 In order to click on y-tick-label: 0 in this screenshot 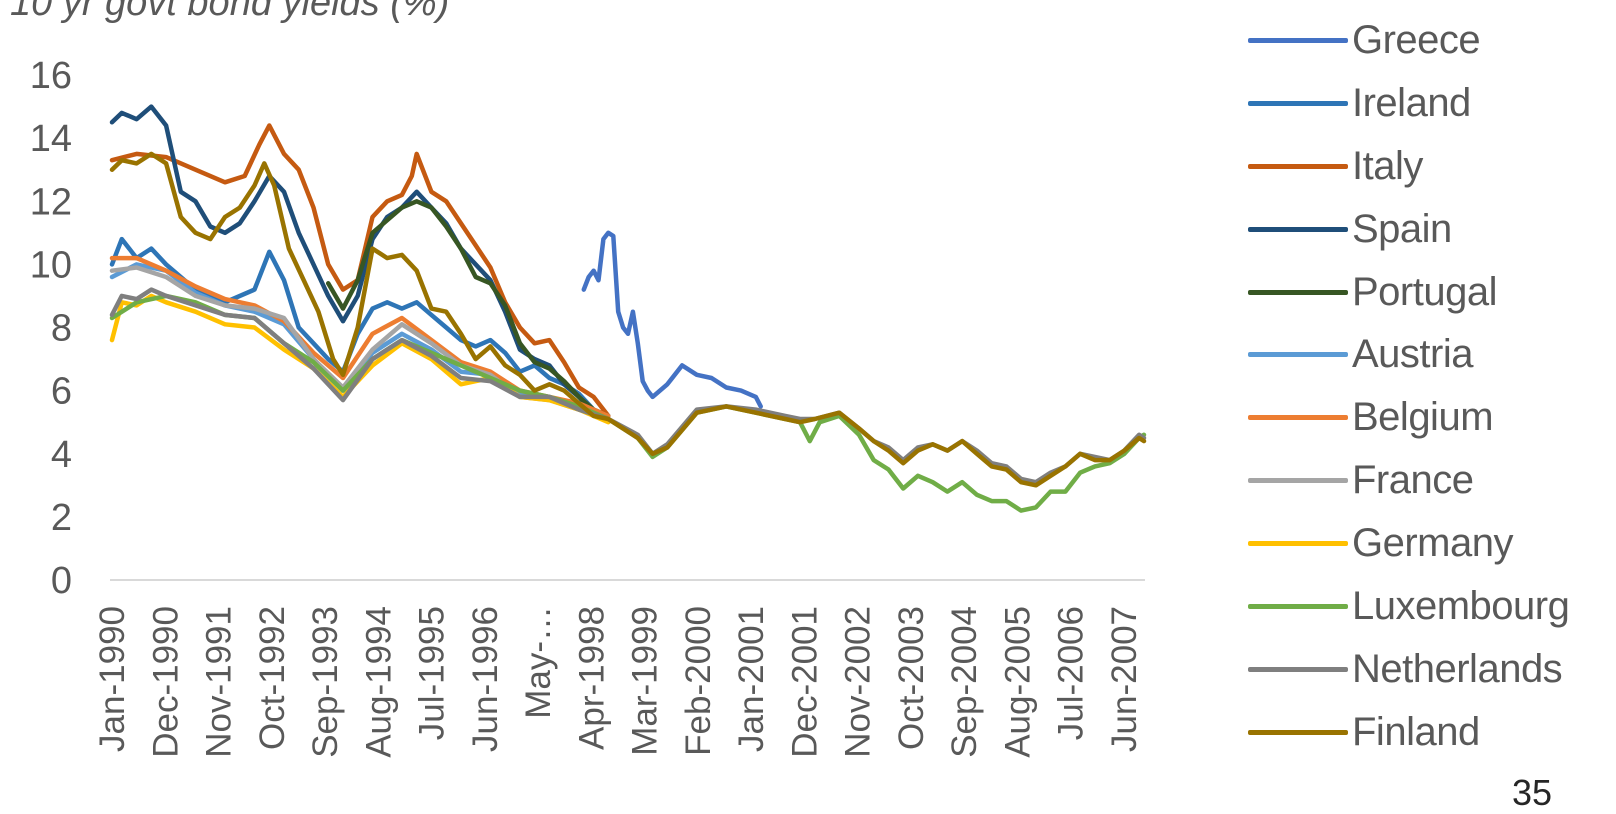, I will do `click(61, 581)`.